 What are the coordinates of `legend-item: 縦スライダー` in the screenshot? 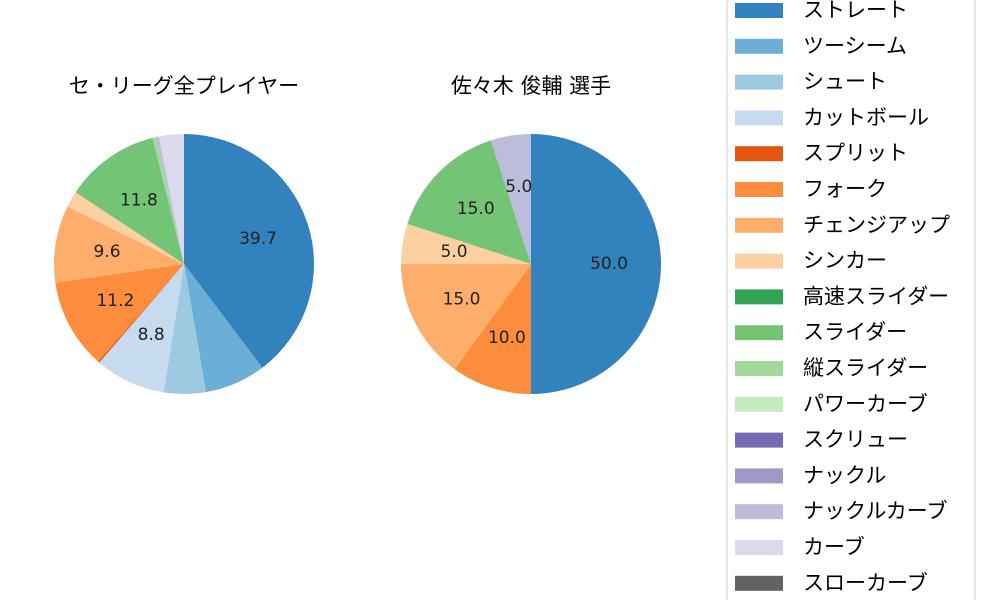 It's located at (831, 368).